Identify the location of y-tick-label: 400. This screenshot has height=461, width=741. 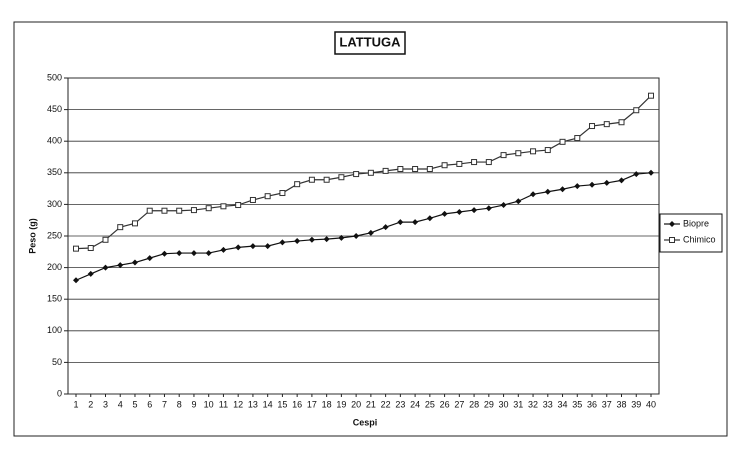
(54, 141).